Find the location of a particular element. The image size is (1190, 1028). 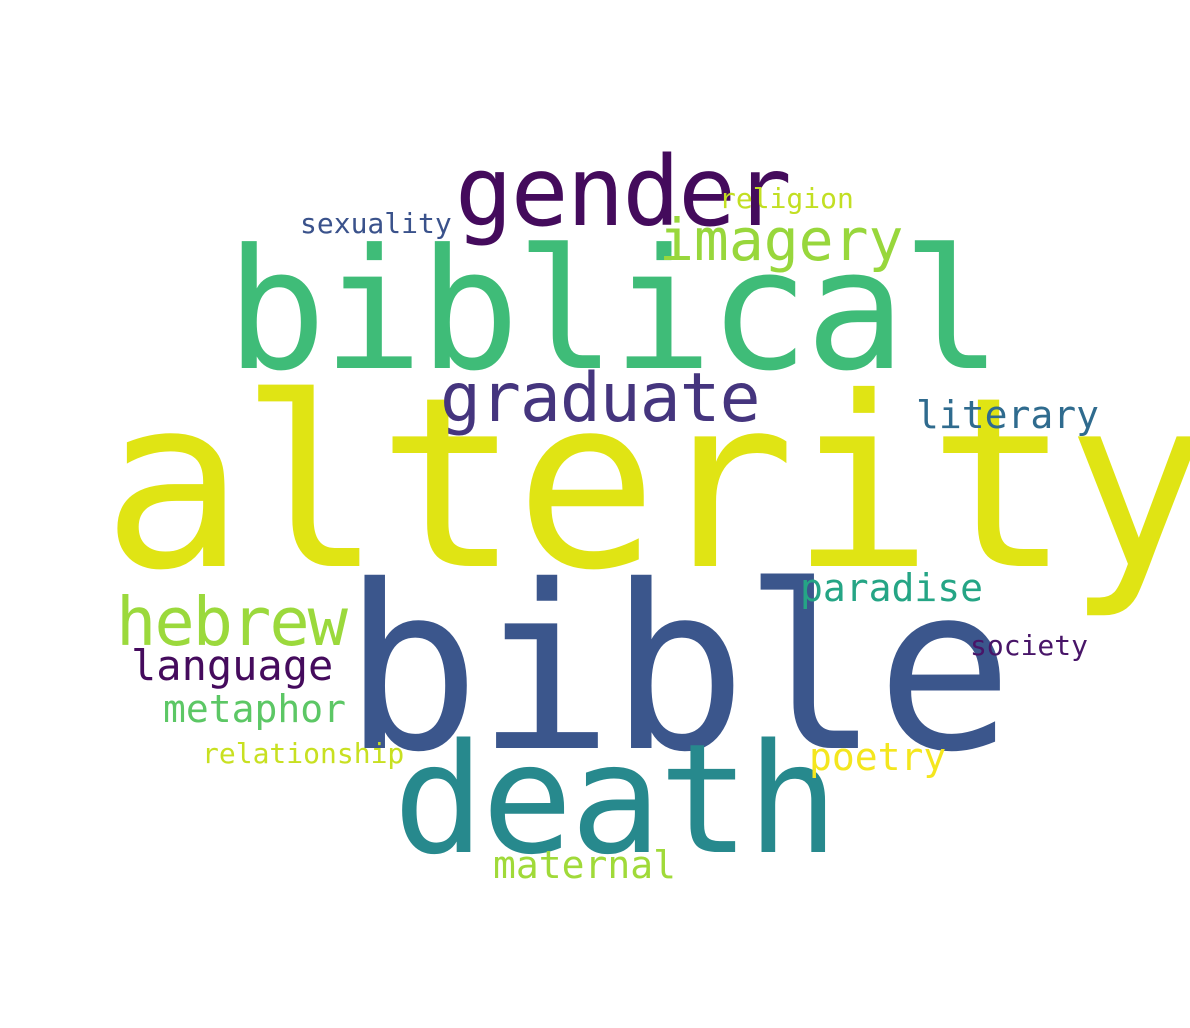

word-imagery: imagery is located at coordinates (781, 240).